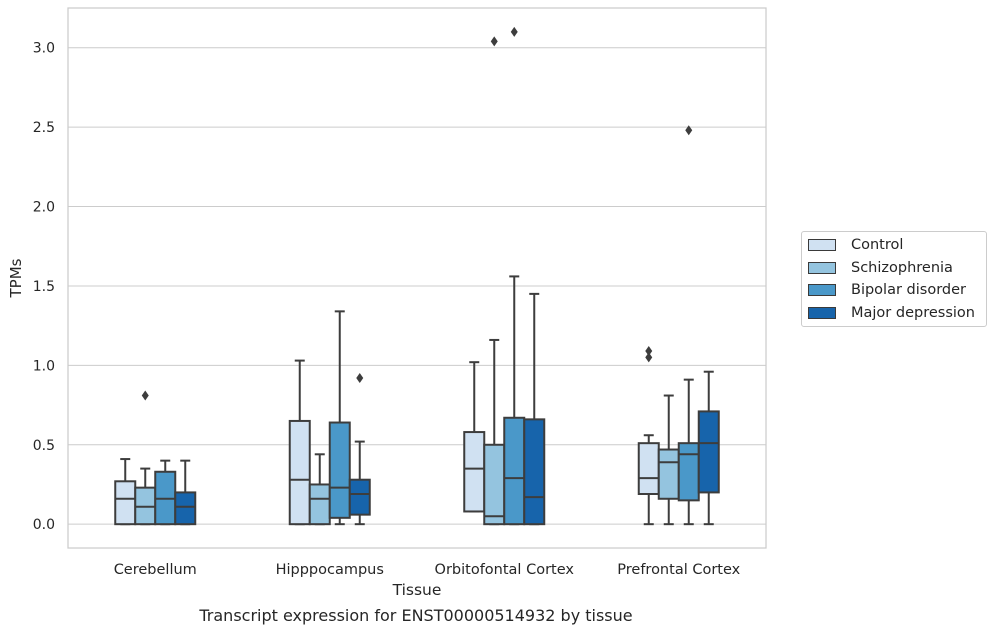 The image size is (997, 634). I want to click on y-tick-label: 2.5, so click(44, 128).